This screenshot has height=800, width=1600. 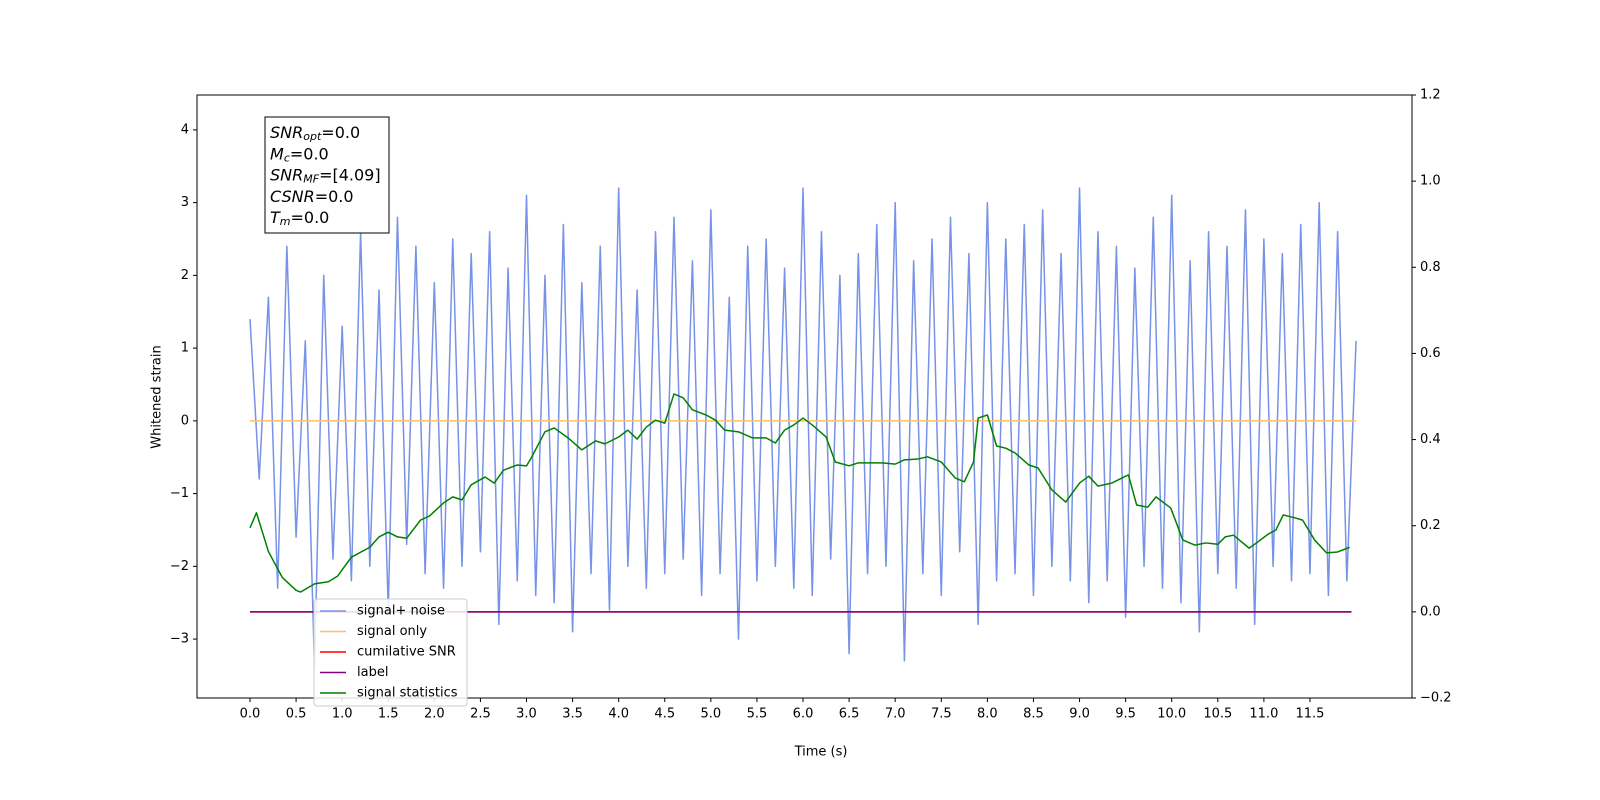 What do you see at coordinates (312, 136) in the screenshot?
I see `annotation-subscript: opt` at bounding box center [312, 136].